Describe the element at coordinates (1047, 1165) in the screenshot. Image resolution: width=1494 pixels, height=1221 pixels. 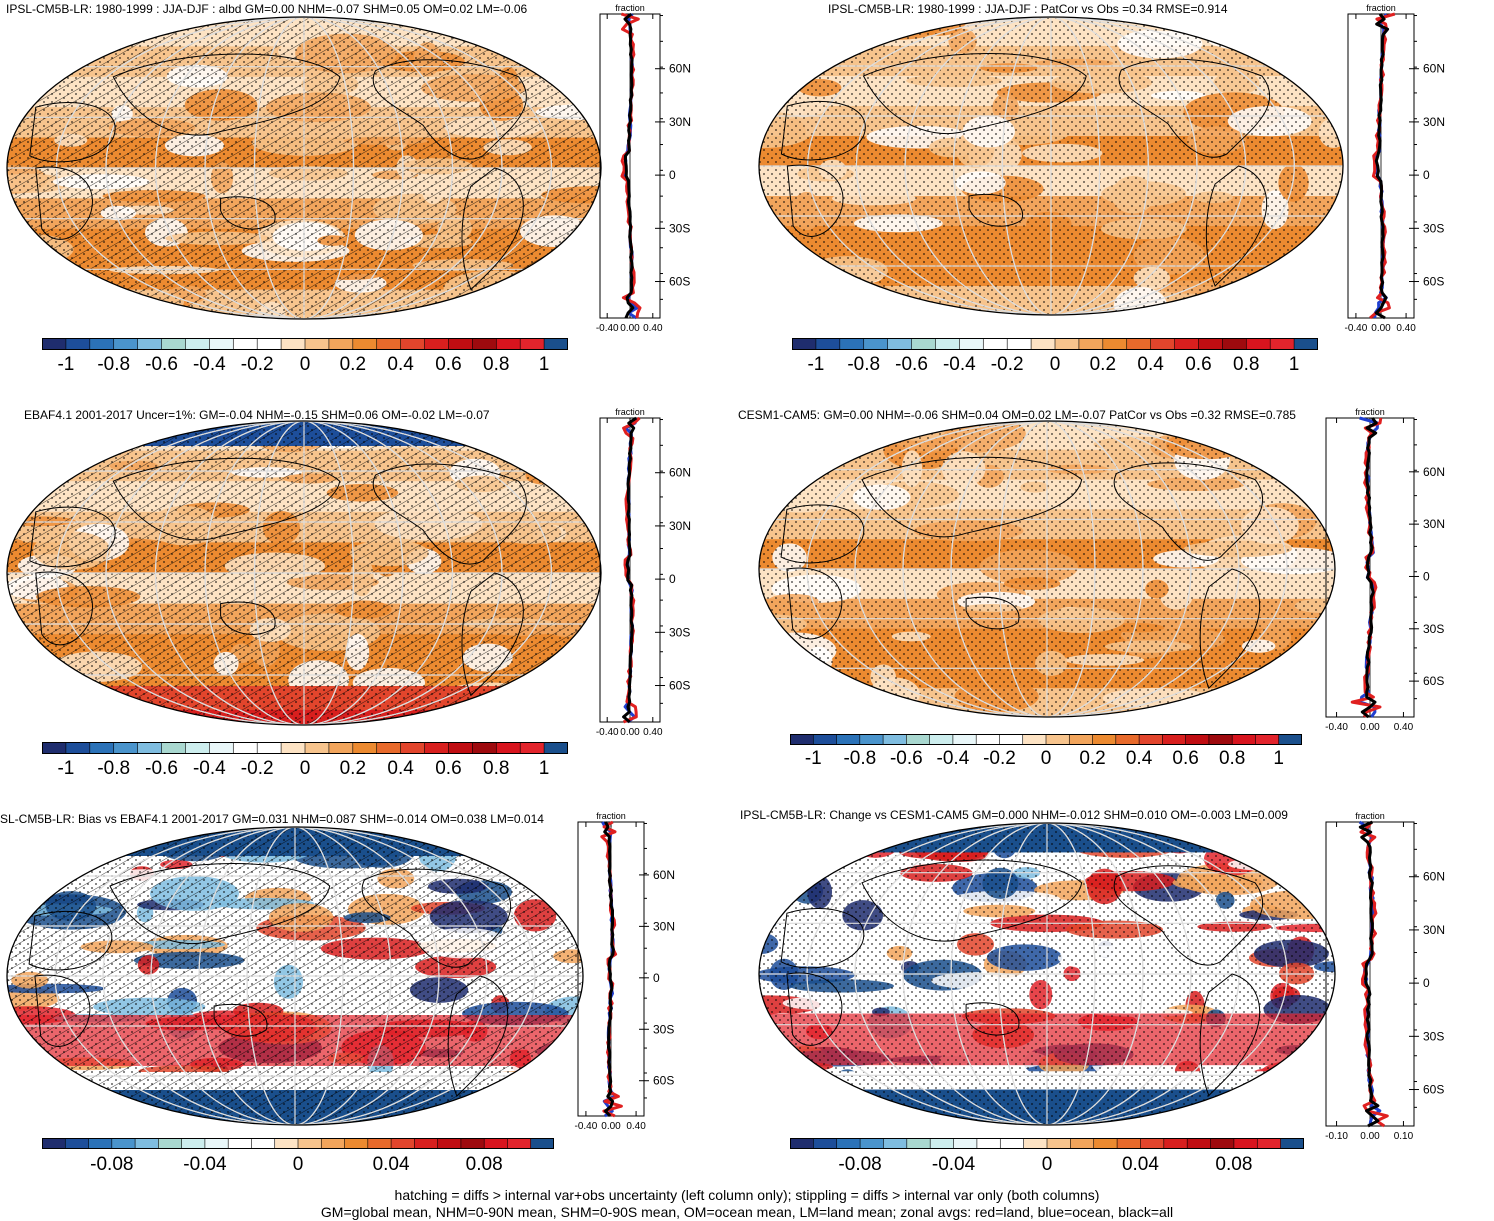
I see `colorbar-labels: -0.08 -0.04 0 0.04 0.08` at that location.